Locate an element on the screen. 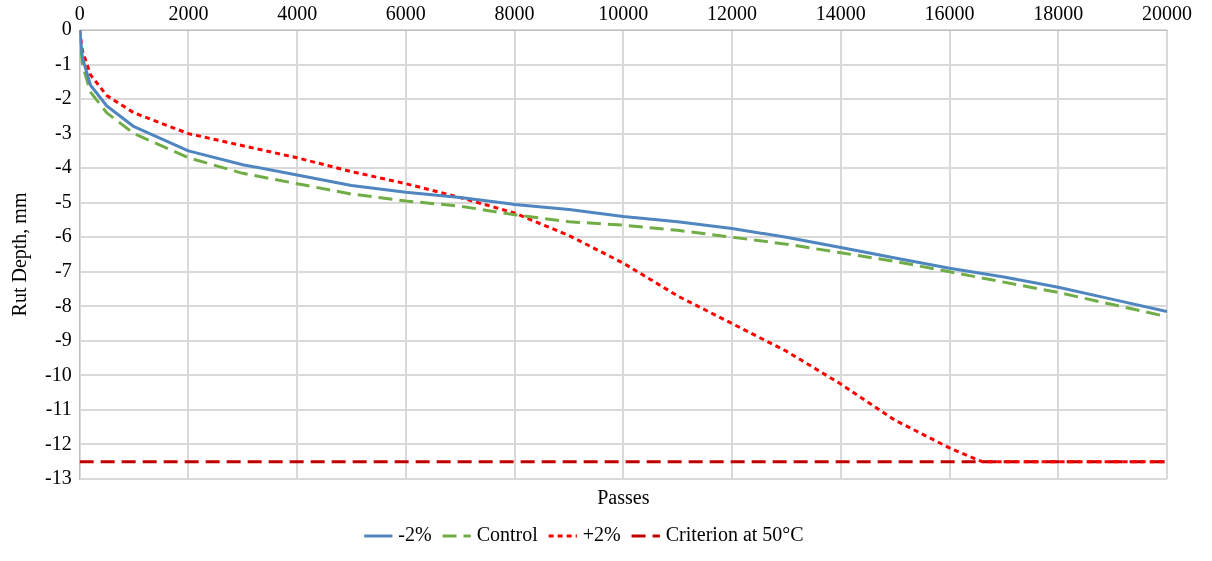 This screenshot has height=561, width=1212. y-tick-label: -9 is located at coordinates (63, 339).